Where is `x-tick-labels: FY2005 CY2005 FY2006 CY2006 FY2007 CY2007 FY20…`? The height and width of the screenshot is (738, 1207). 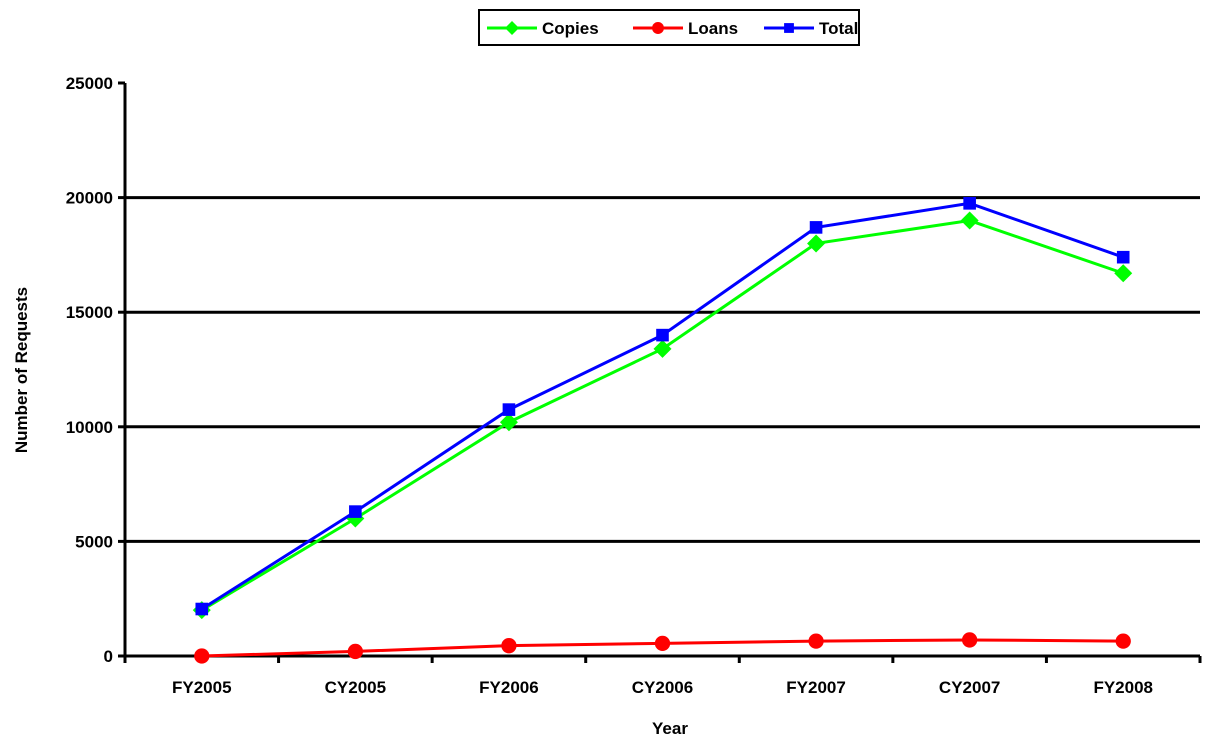 x-tick-labels: FY2005 CY2005 FY2006 CY2006 FY2007 CY2007 FY20… is located at coordinates (662, 687).